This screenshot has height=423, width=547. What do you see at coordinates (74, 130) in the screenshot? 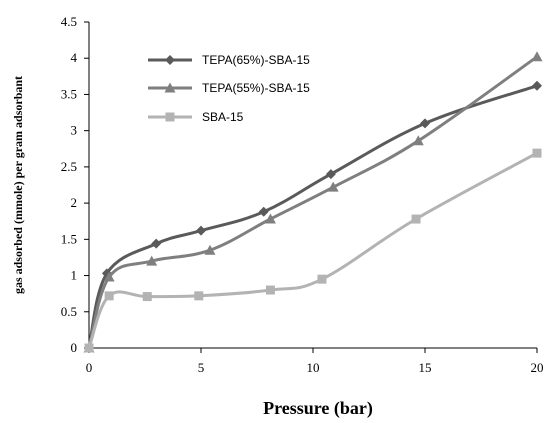
I see `y-tick-label: 3` at bounding box center [74, 130].